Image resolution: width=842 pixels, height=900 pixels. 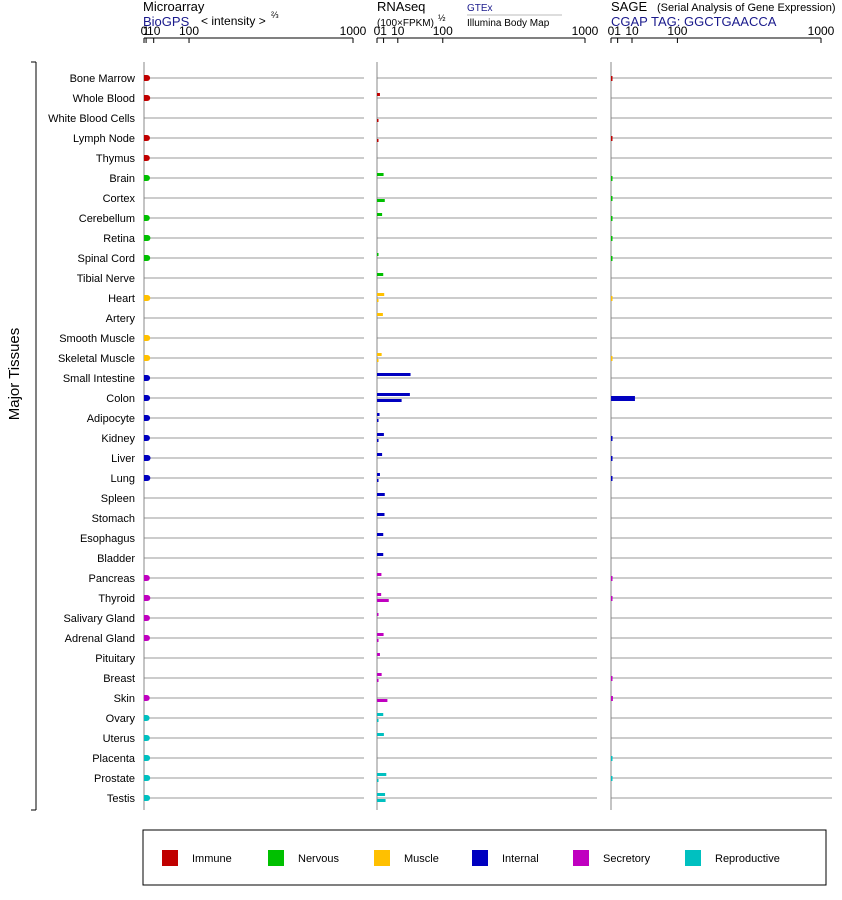 What do you see at coordinates (119, 739) in the screenshot?
I see `tissue-label: Uterus` at bounding box center [119, 739].